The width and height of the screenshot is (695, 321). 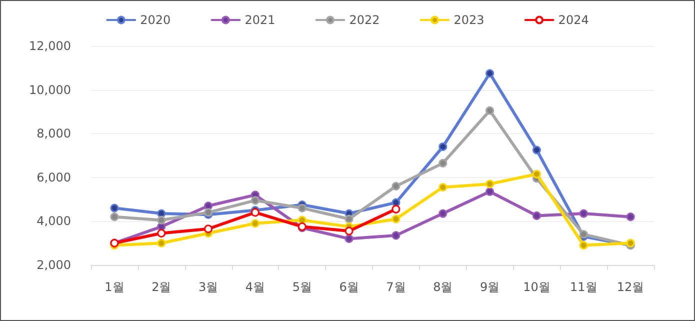 I want to click on legend-label: 2022, so click(x=364, y=20).